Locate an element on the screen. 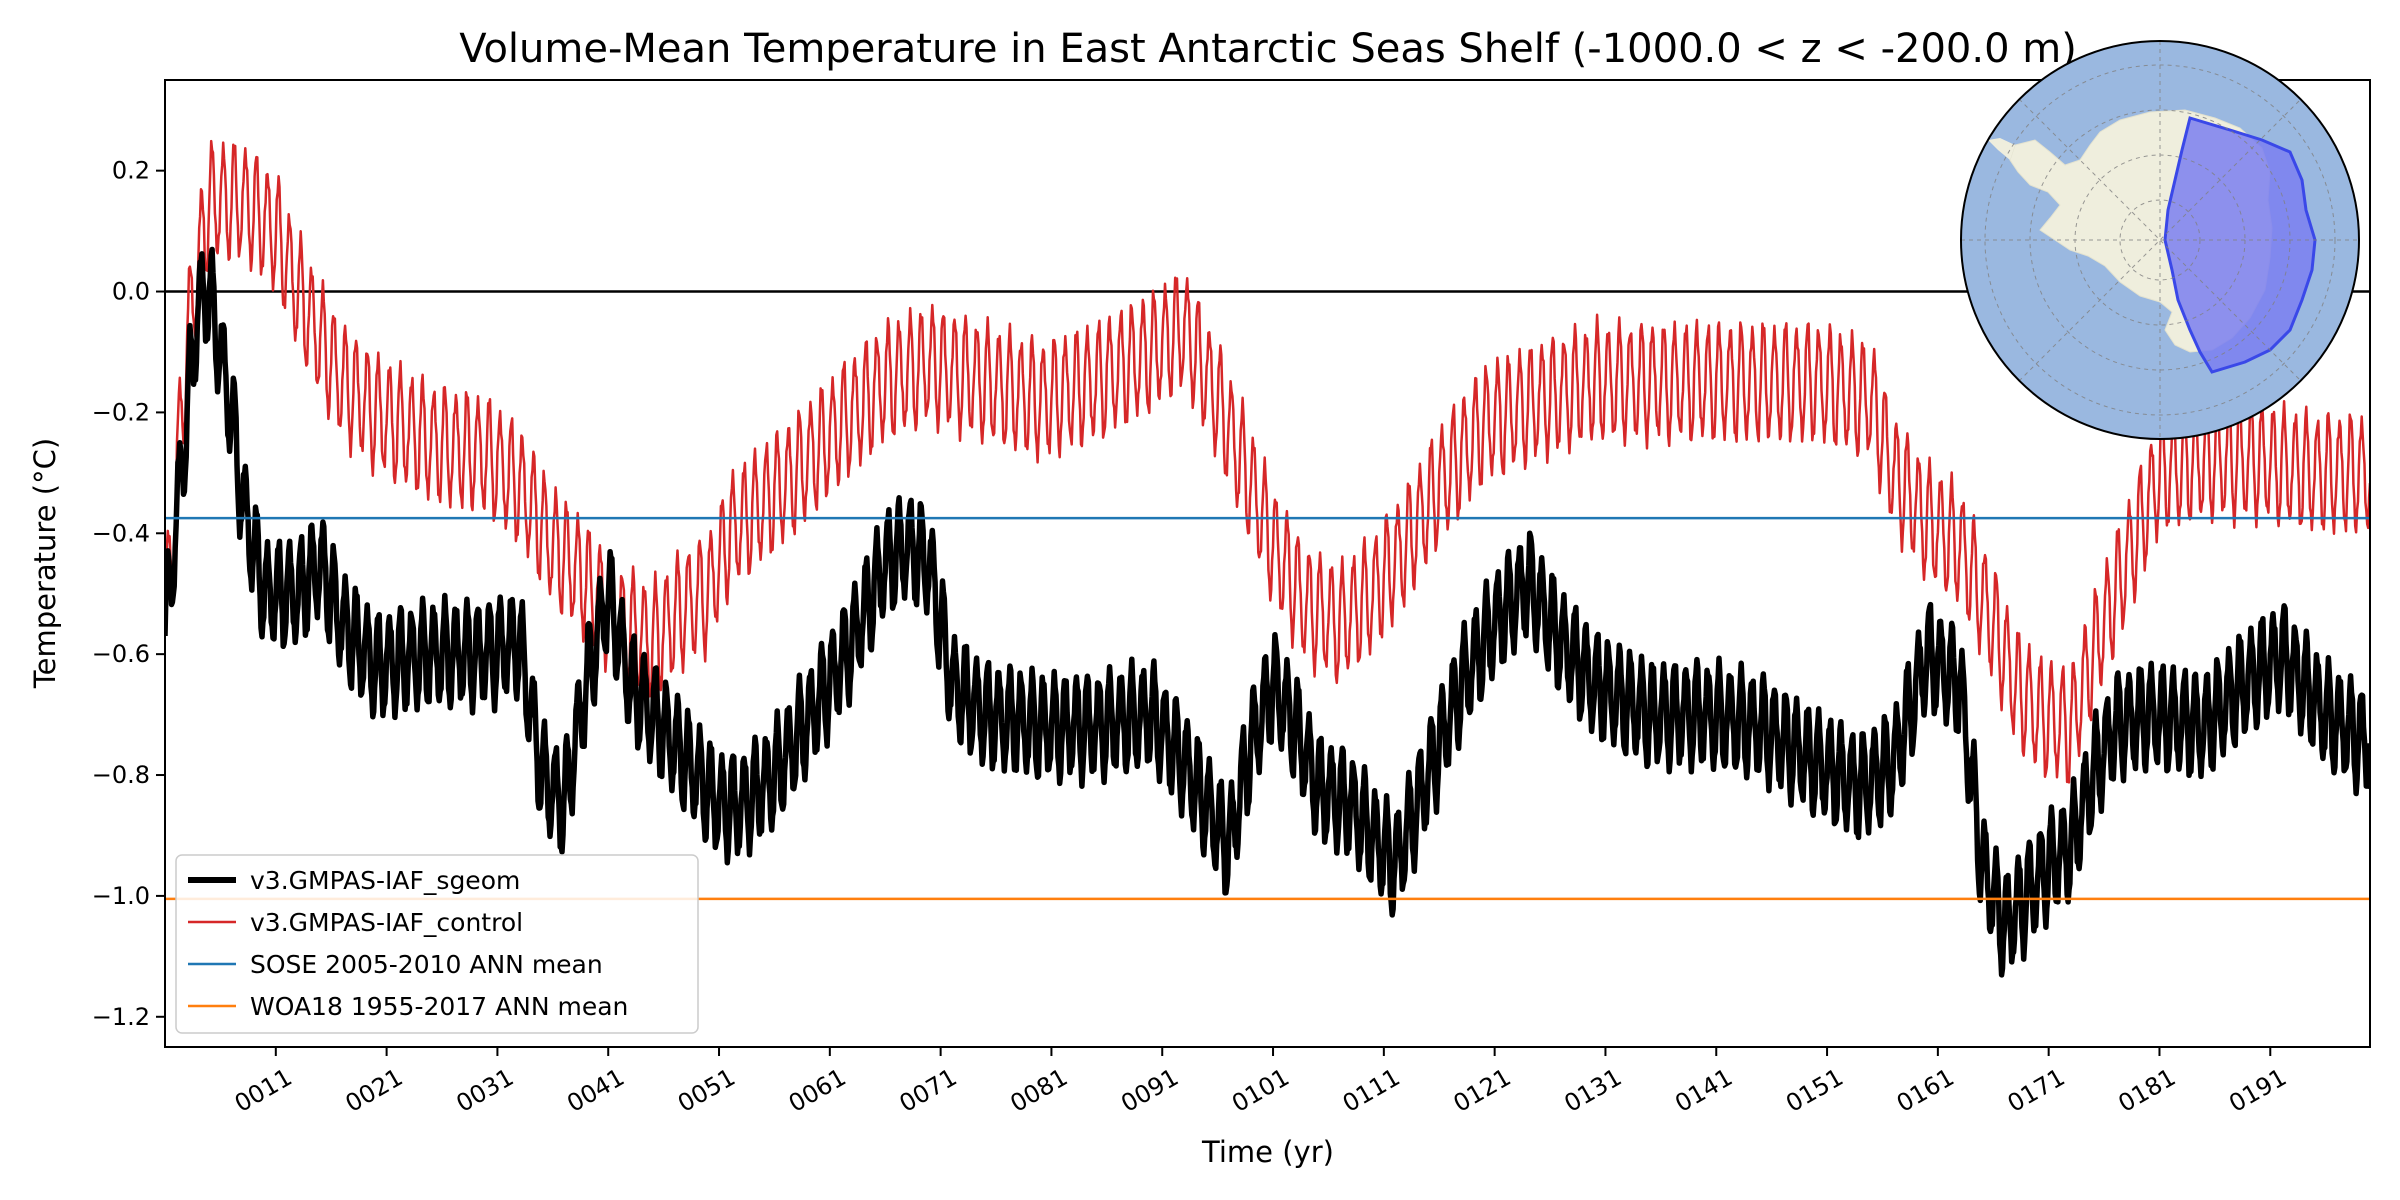  x-tick-label: 0121 is located at coordinates (1482, 1090).